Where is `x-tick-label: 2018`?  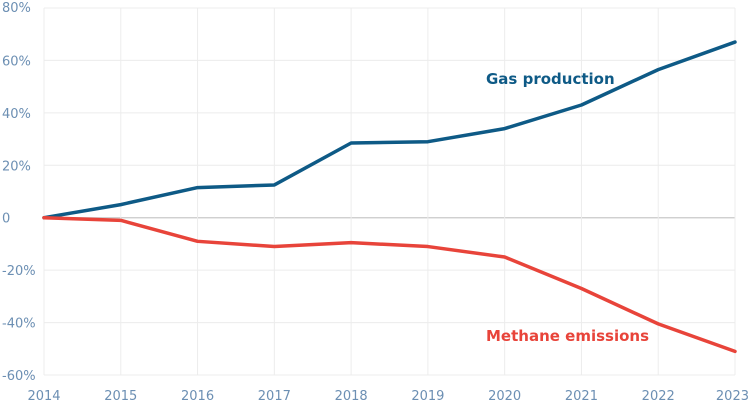
x-tick-label: 2018 is located at coordinates (351, 396).